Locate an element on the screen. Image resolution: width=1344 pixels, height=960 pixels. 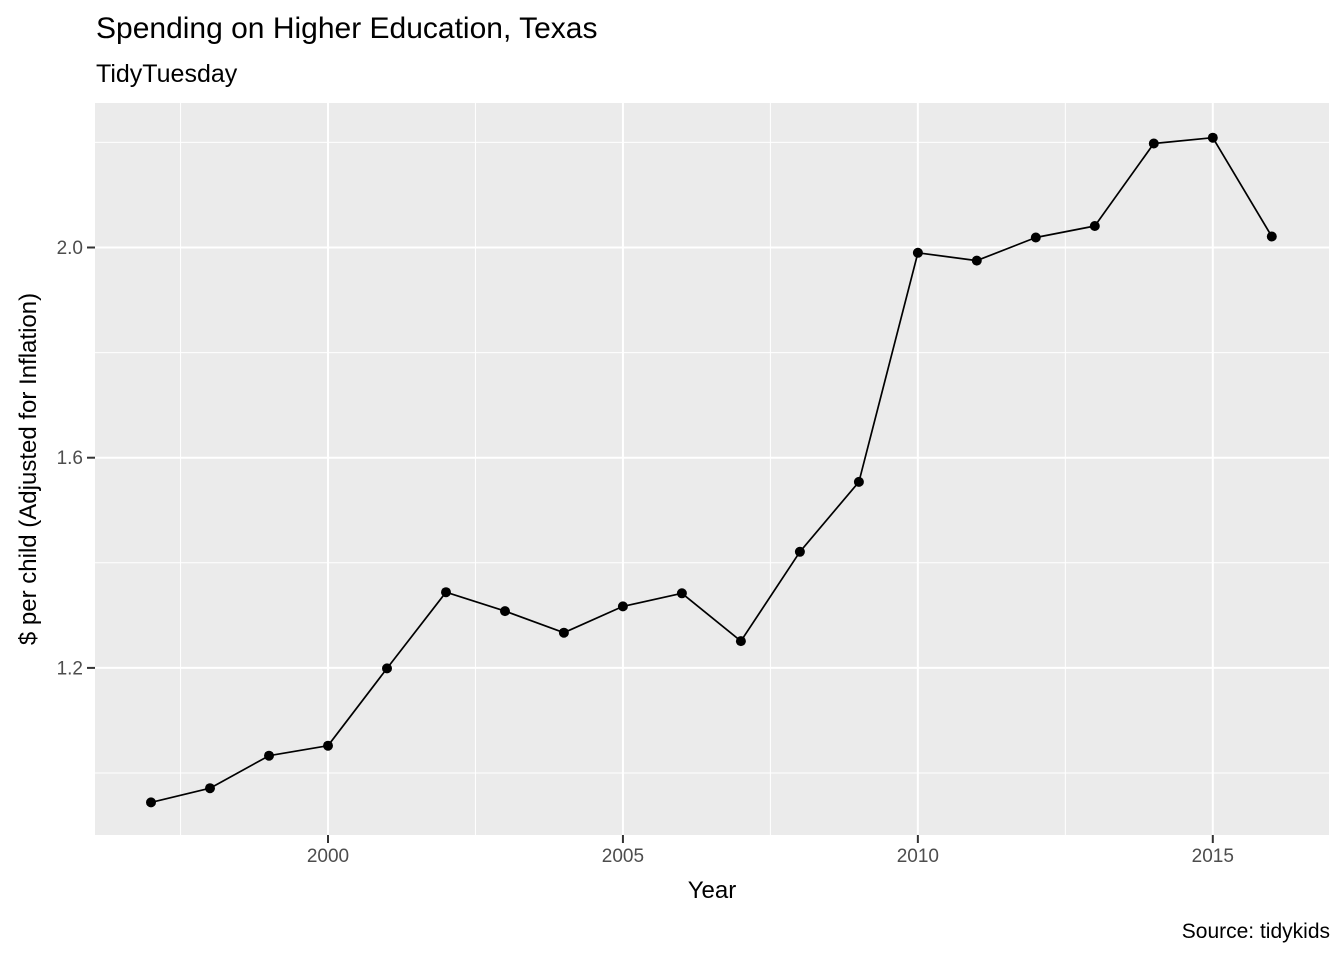
x-tick-label: 2015 is located at coordinates (1213, 856).